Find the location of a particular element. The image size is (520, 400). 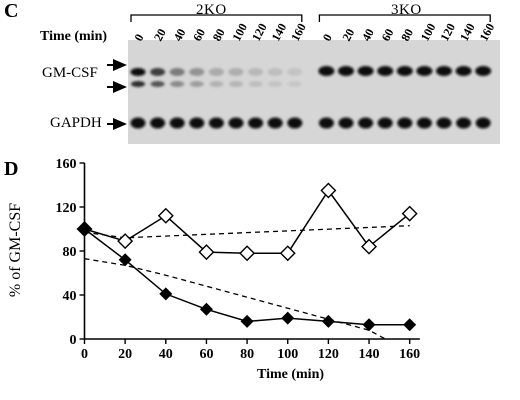

y-tick-label: 40 is located at coordinates (70, 296).